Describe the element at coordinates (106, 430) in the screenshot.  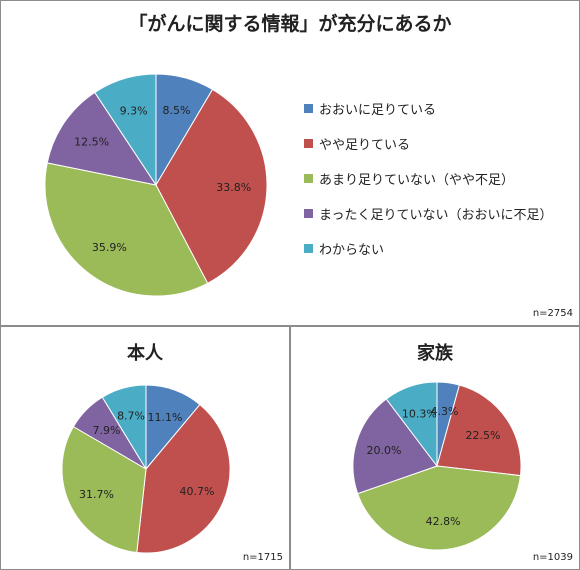
I see `slice-value-label: 7.9%` at that location.